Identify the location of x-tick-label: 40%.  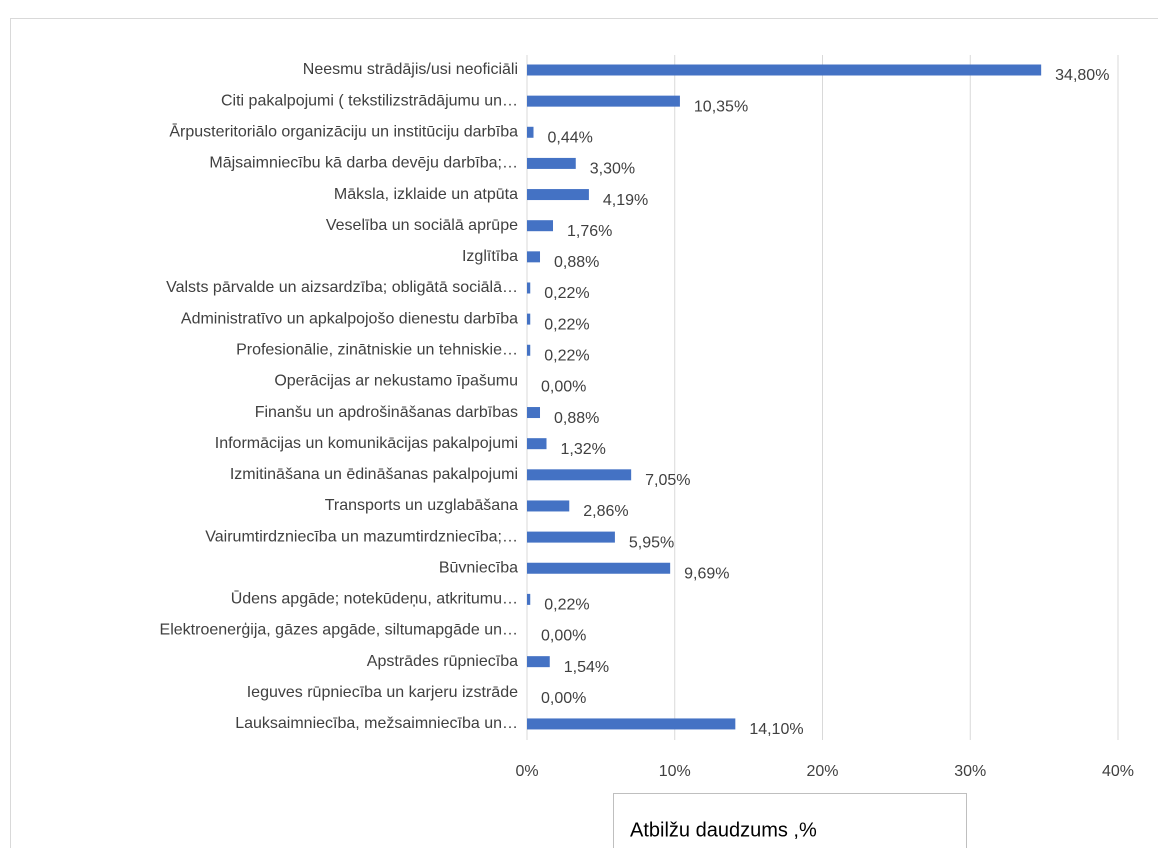
(1118, 771).